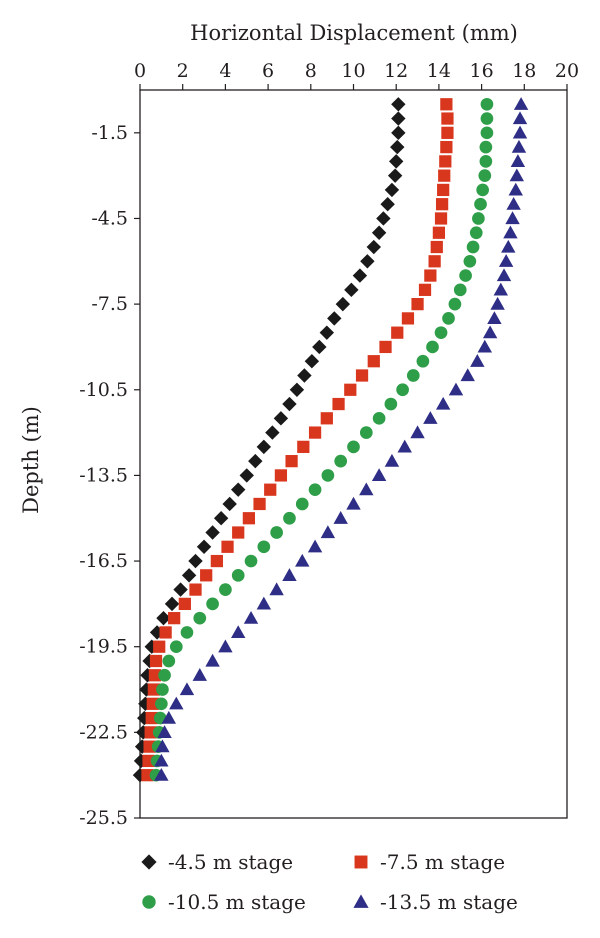 This screenshot has height=938, width=600. Describe the element at coordinates (354, 33) in the screenshot. I see `x-axis-title: Horizontal Displacement (mm)` at that location.